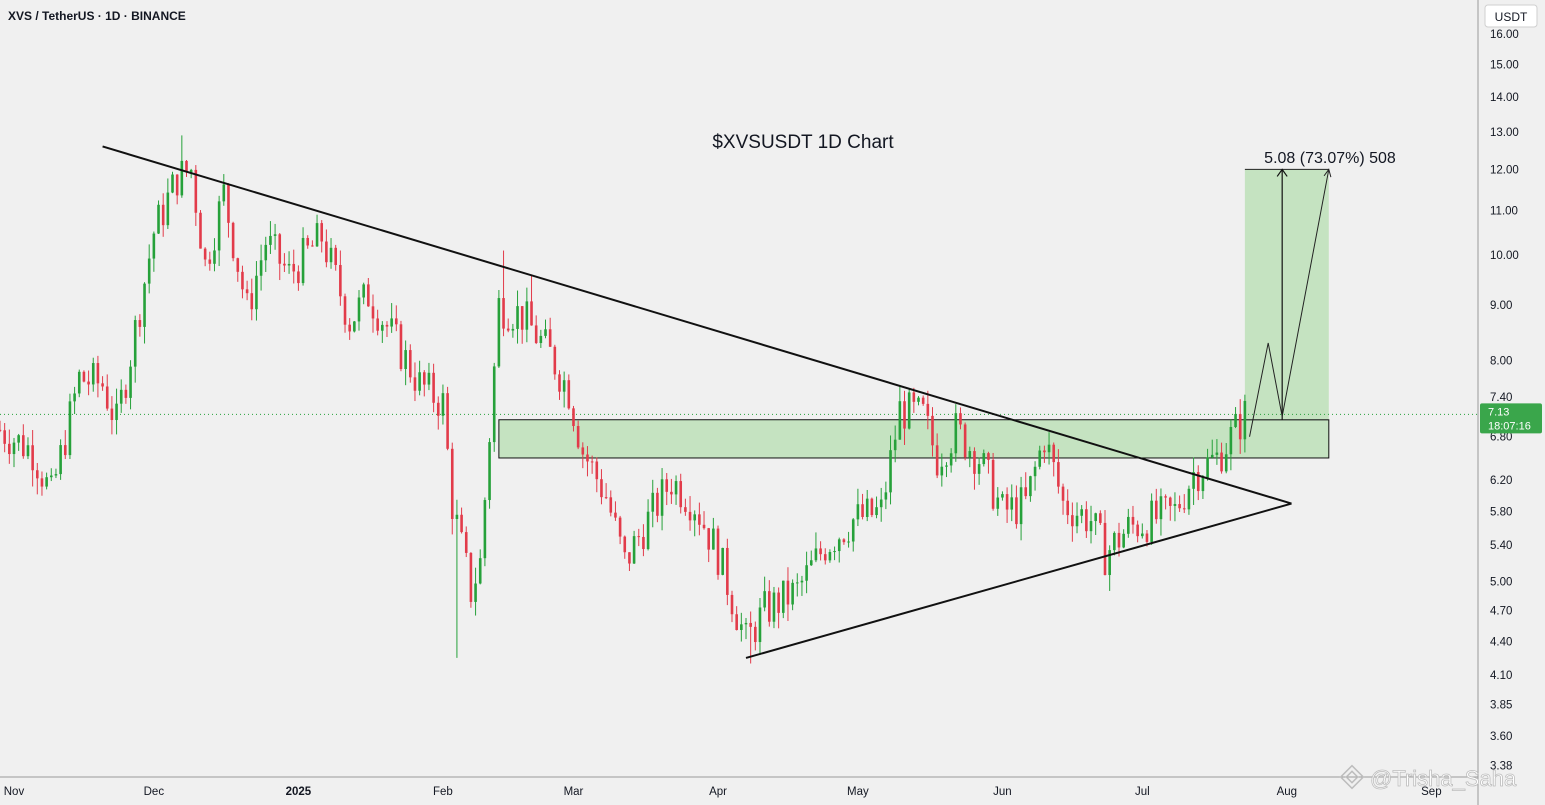 The image size is (1545, 805). What do you see at coordinates (914, 439) in the screenshot?
I see `support-zone` at bounding box center [914, 439].